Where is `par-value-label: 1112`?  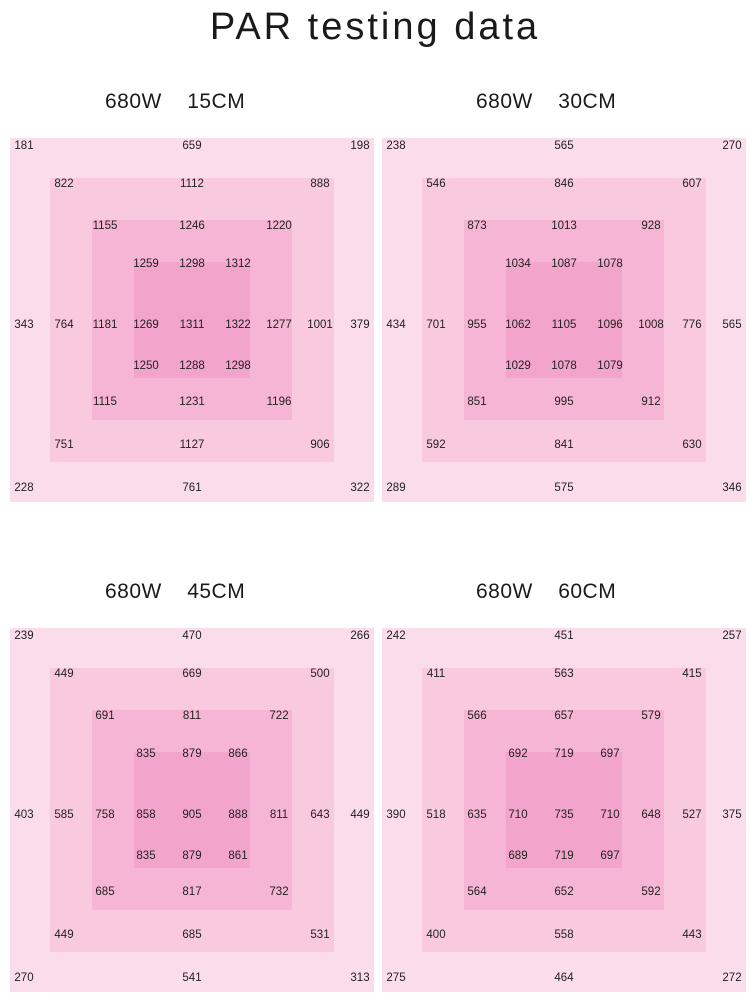
par-value-label: 1112 is located at coordinates (192, 184).